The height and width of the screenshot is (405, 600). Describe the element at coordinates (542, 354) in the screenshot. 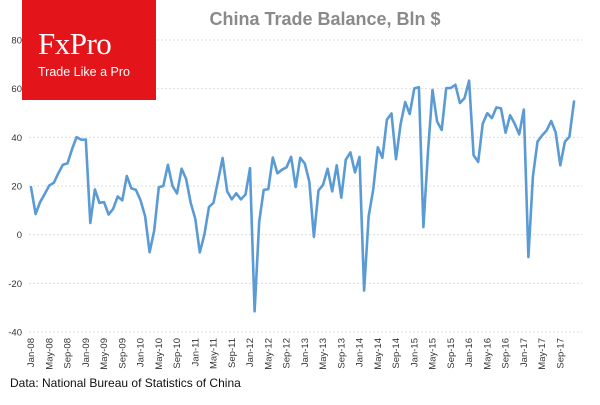

I see `x-tick-label: May-17` at that location.